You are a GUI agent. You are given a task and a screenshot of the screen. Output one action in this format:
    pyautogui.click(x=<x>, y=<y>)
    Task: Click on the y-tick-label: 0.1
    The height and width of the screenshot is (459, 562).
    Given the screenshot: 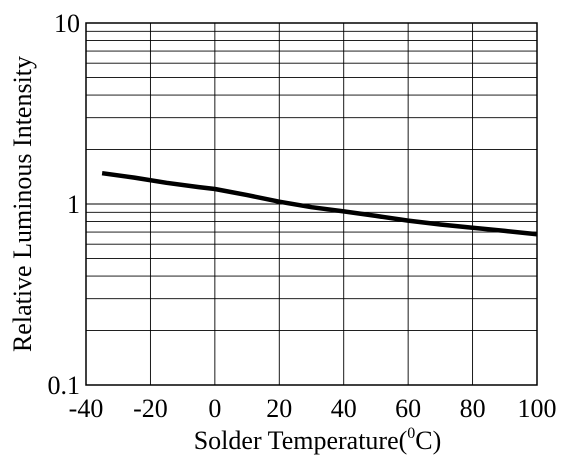 What is the action you would take?
    pyautogui.click(x=64, y=385)
    